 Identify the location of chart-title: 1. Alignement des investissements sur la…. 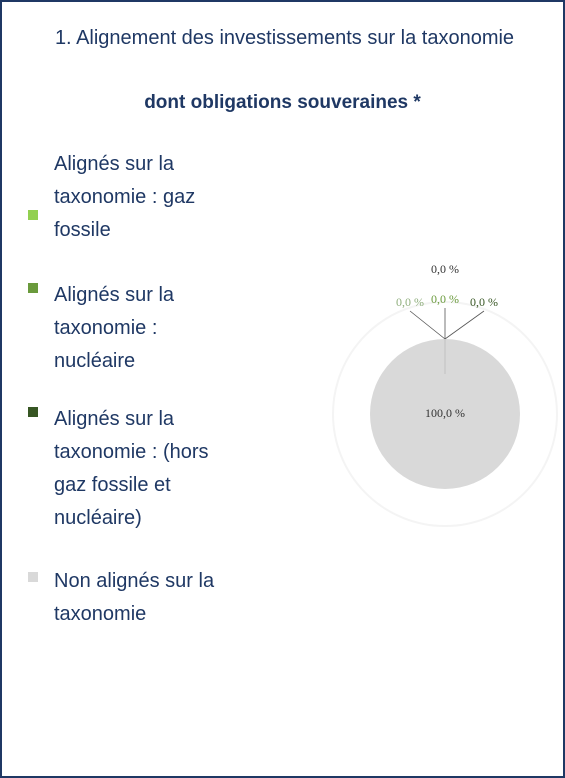
(284, 38).